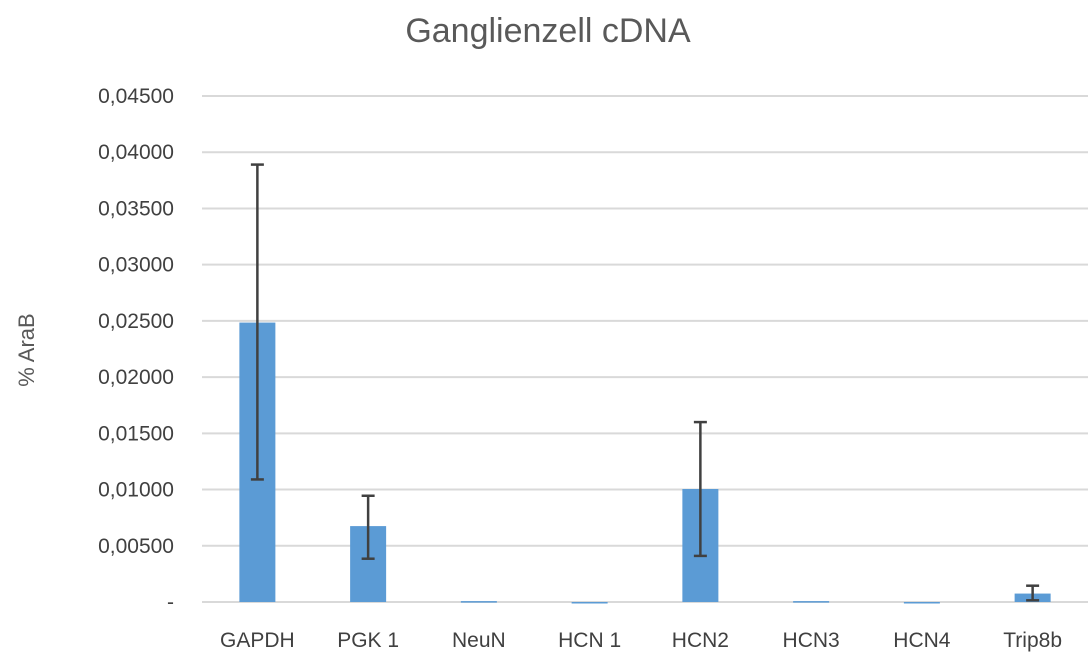  Describe the element at coordinates (257, 322) in the screenshot. I see `error-bar-gapdh` at that location.